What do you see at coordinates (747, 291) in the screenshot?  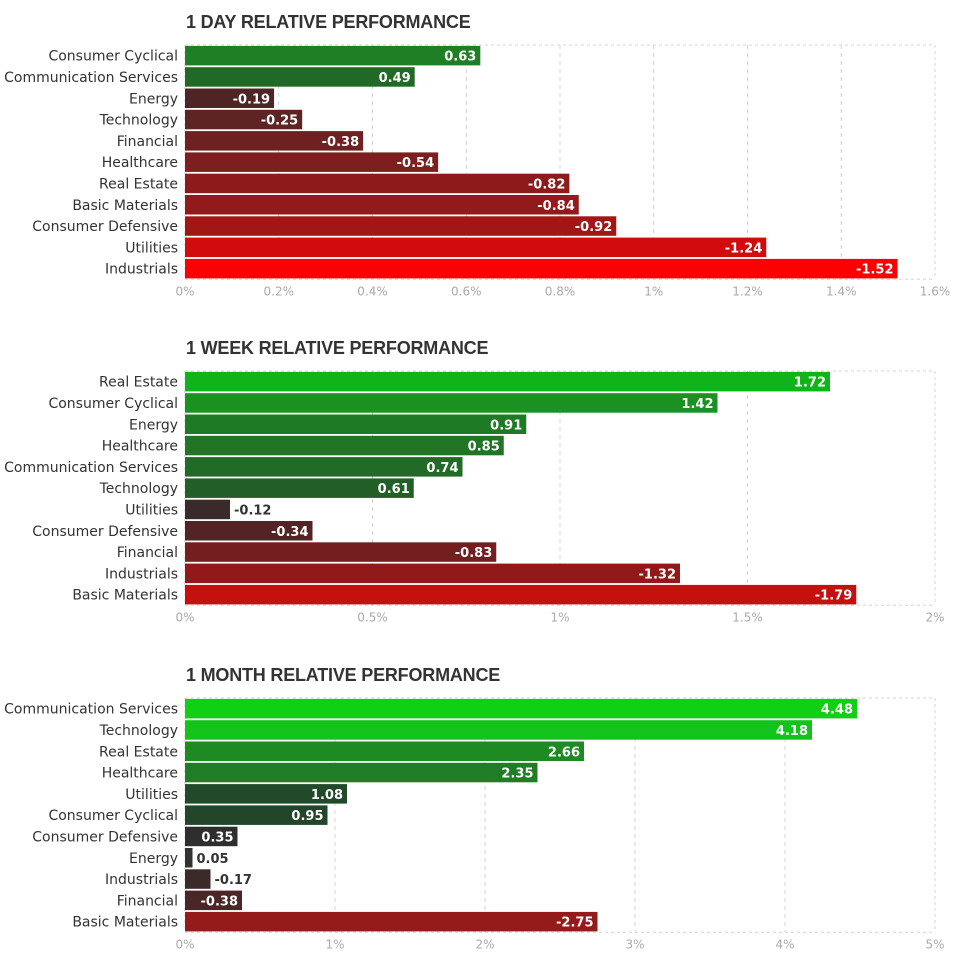 I see `x-tick-label: 1.2%` at bounding box center [747, 291].